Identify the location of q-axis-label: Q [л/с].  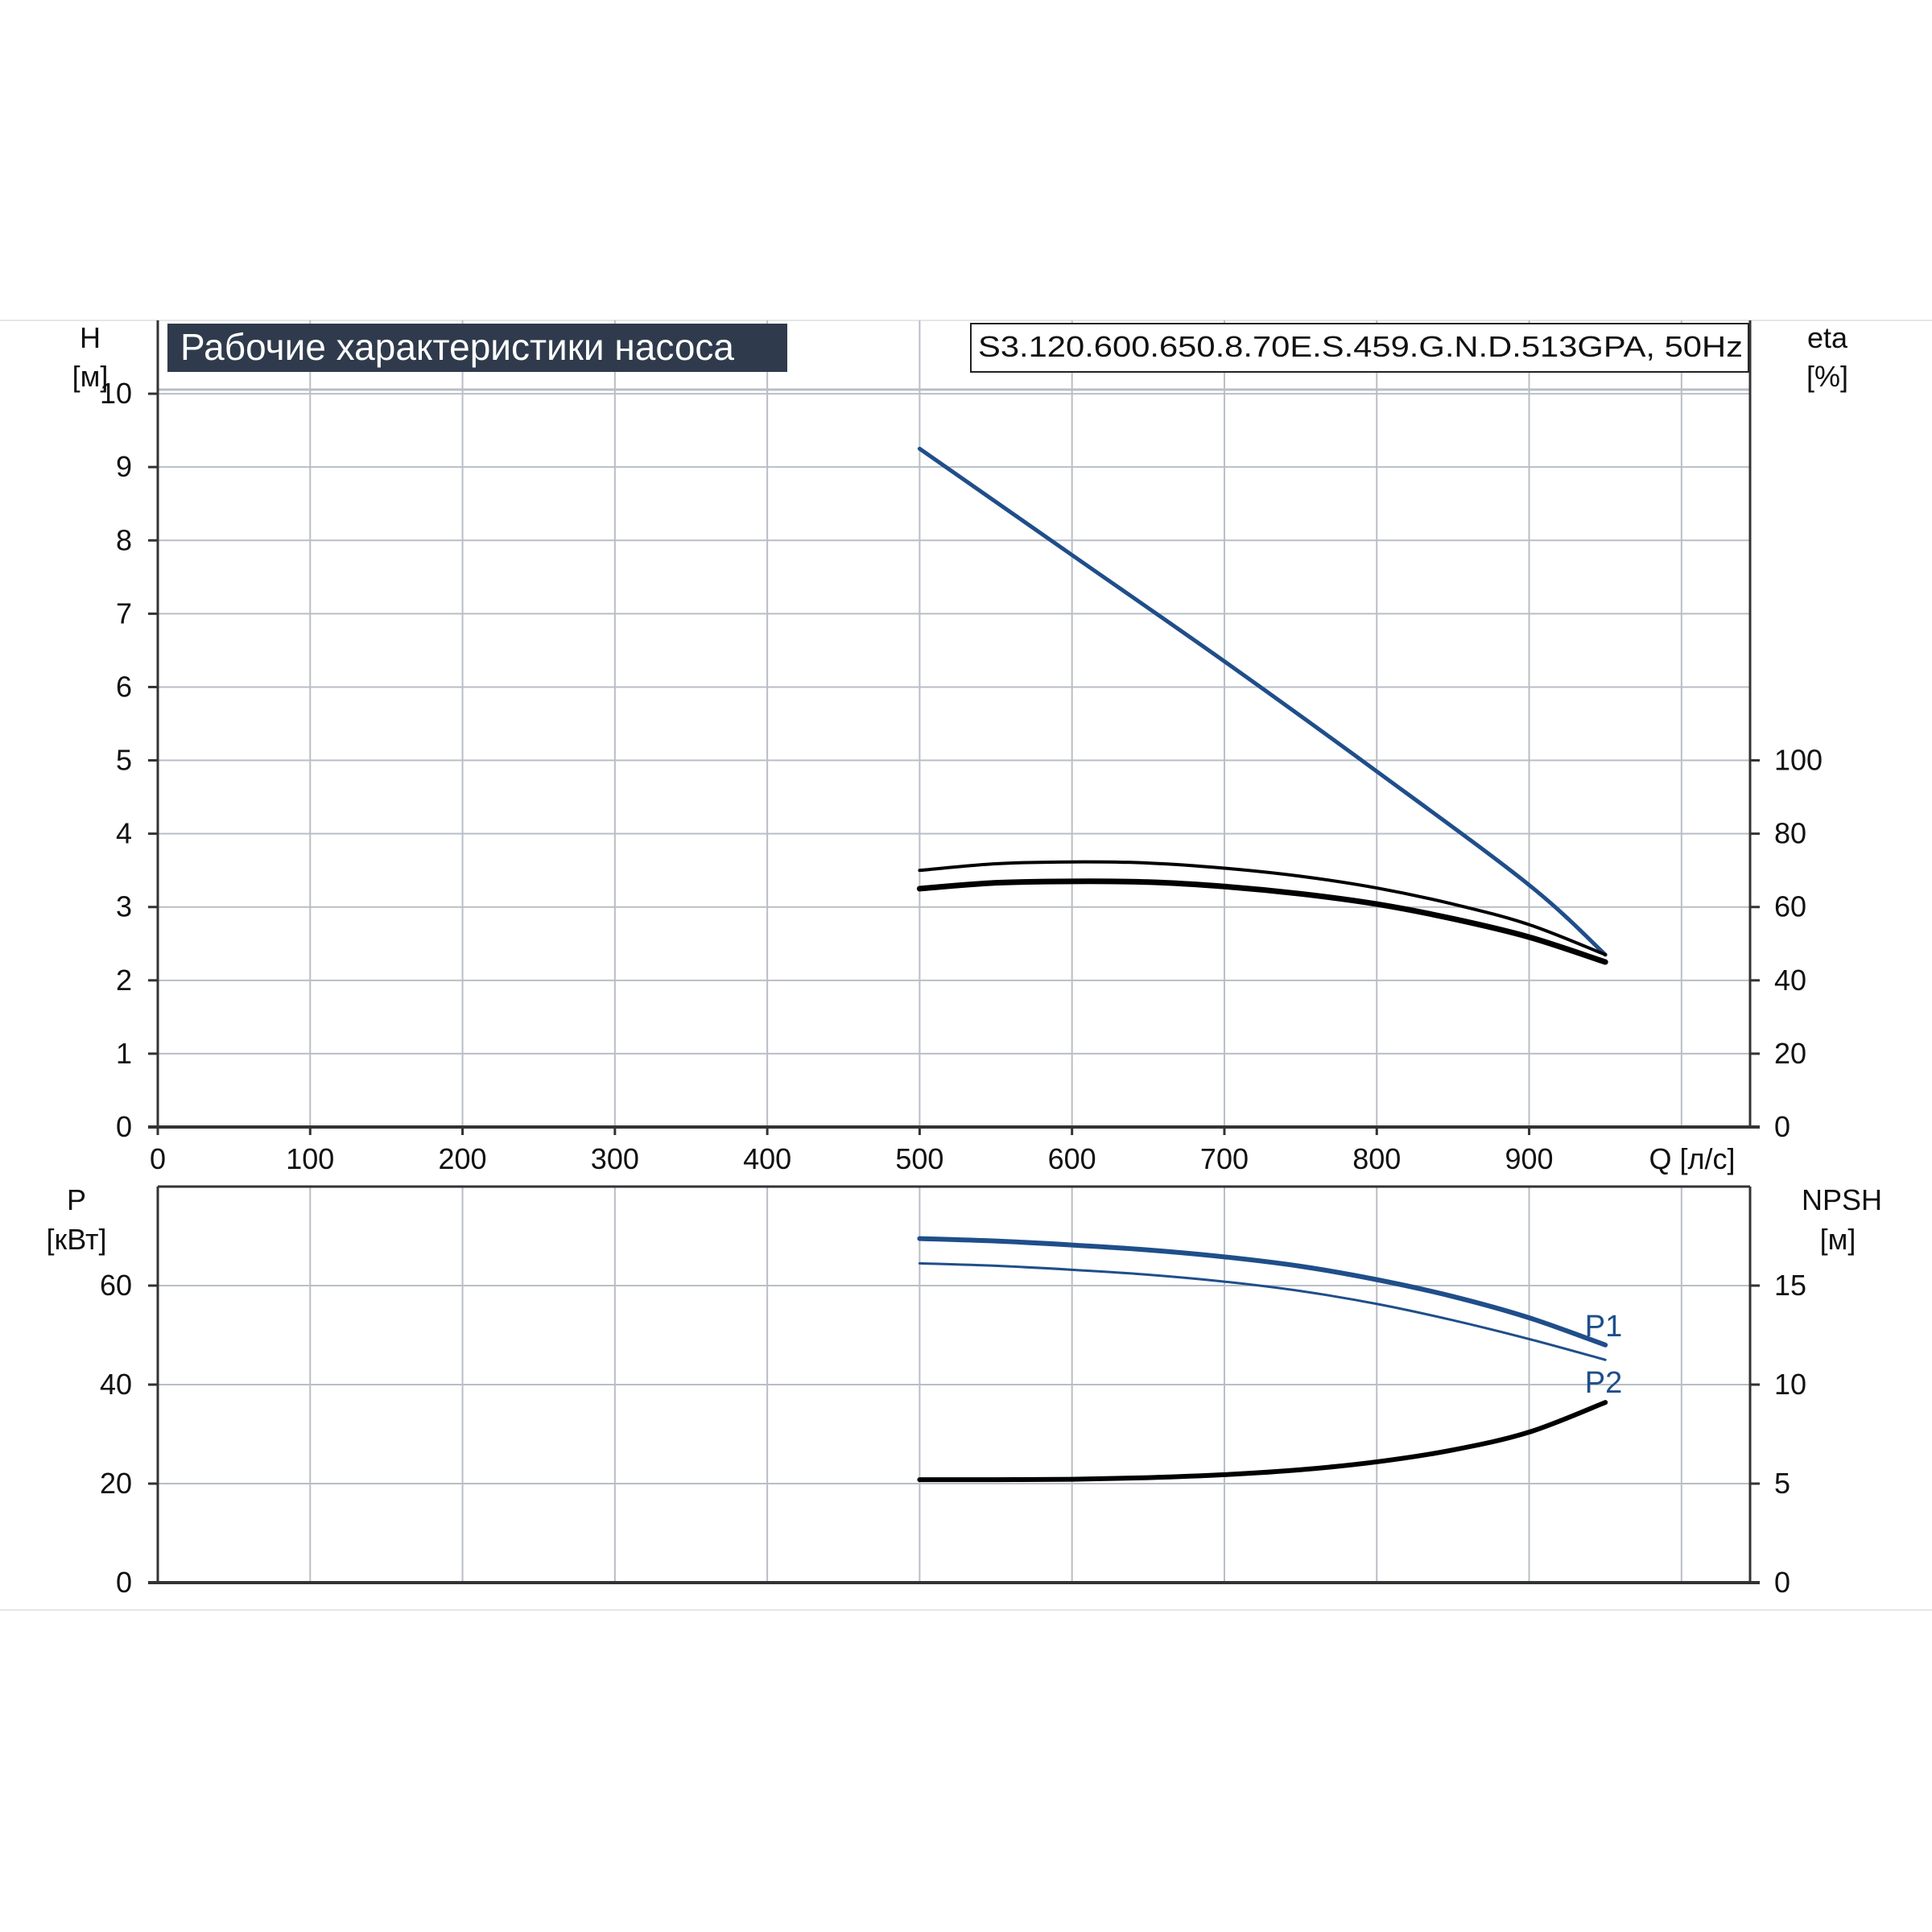
(1692, 1158).